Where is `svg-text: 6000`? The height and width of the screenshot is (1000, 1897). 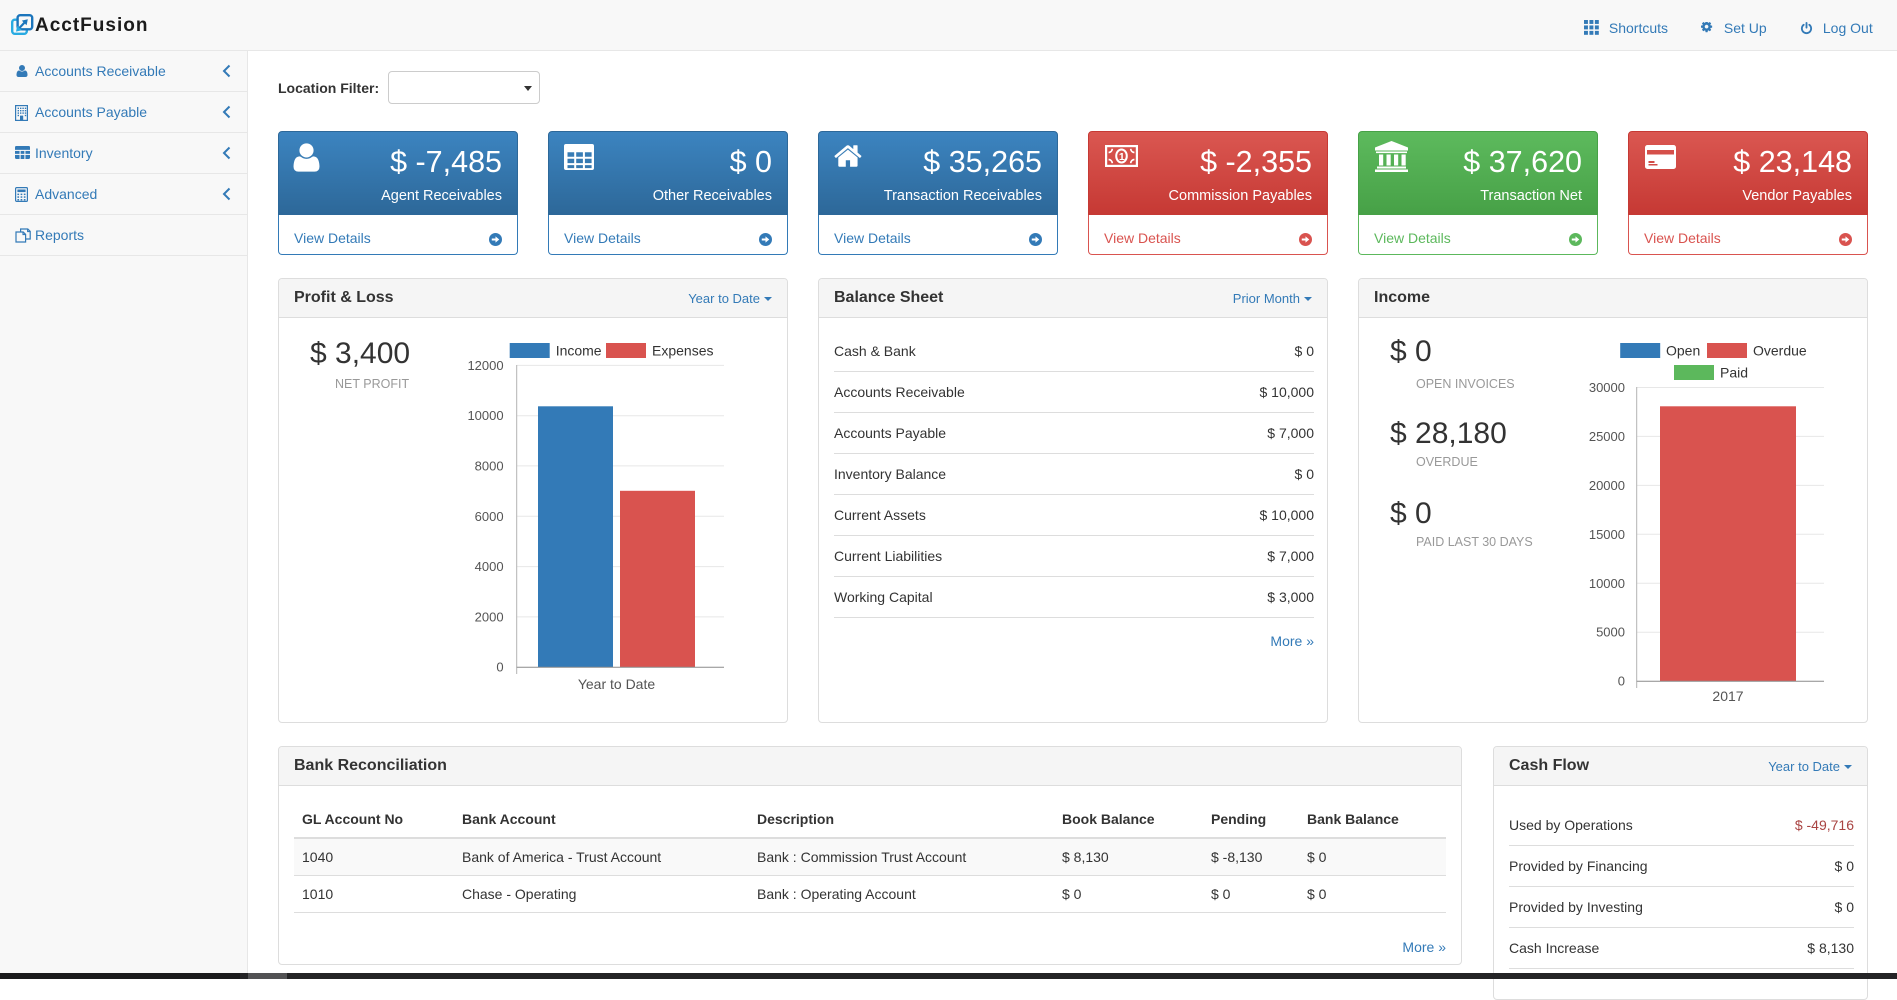 svg-text: 6000 is located at coordinates (489, 516).